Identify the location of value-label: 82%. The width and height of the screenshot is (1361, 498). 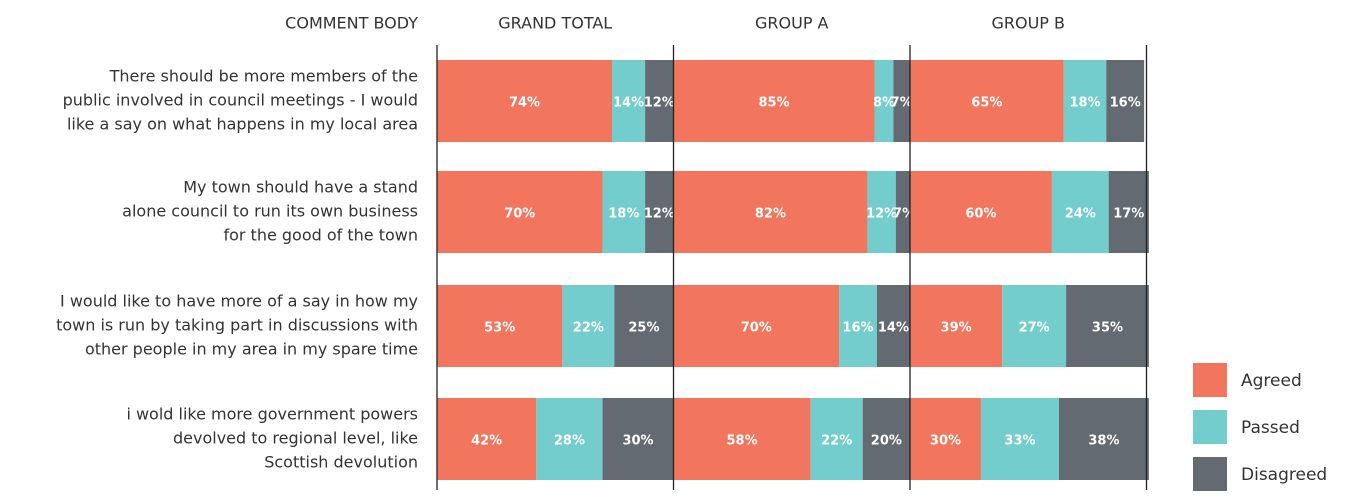
(770, 214).